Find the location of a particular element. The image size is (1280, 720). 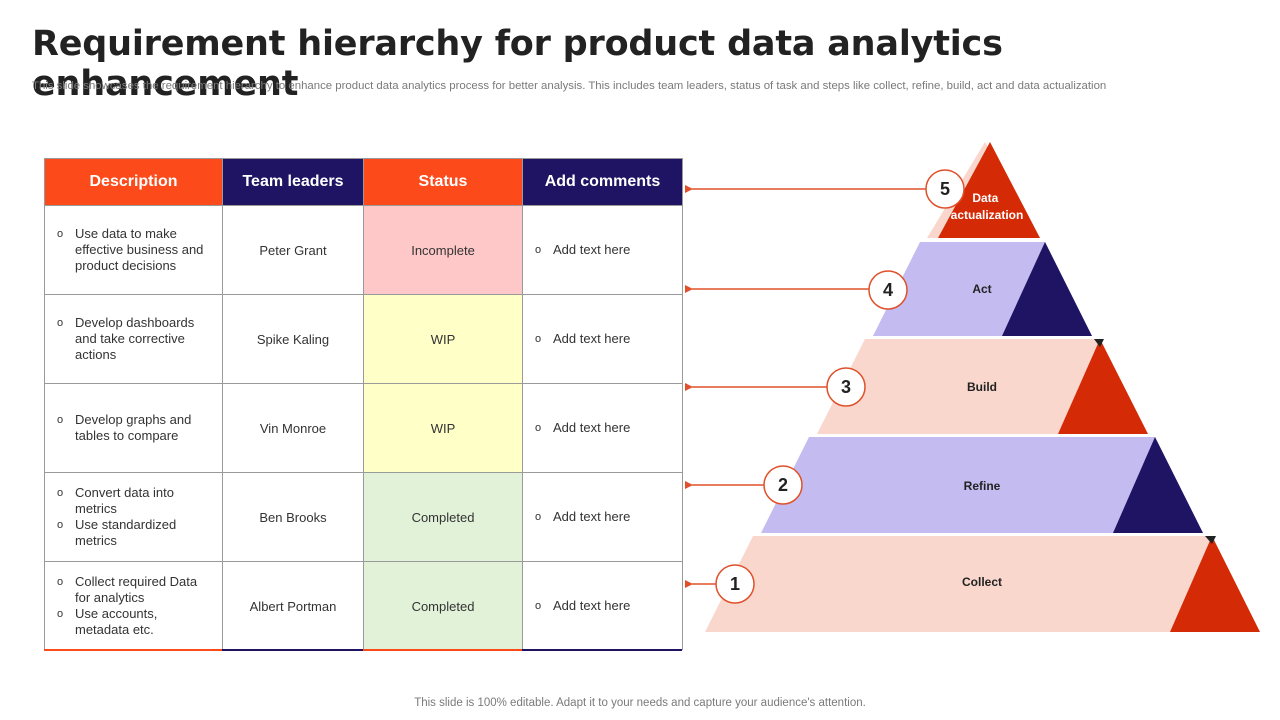

pyramid-level-build: Build is located at coordinates (982, 386).